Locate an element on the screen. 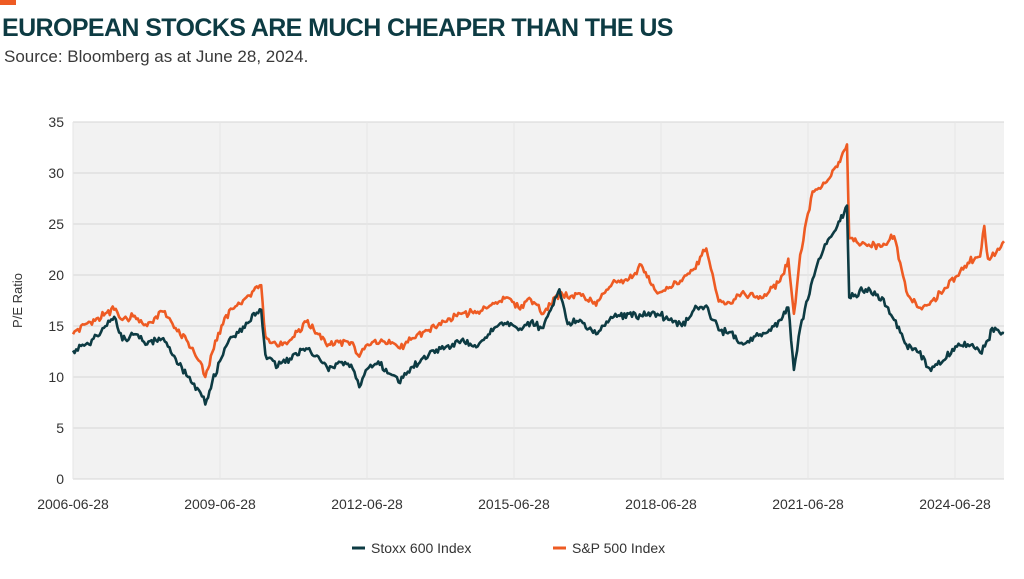 The image size is (1024, 579). x-tick-label: 2018-06-28 is located at coordinates (661, 504).